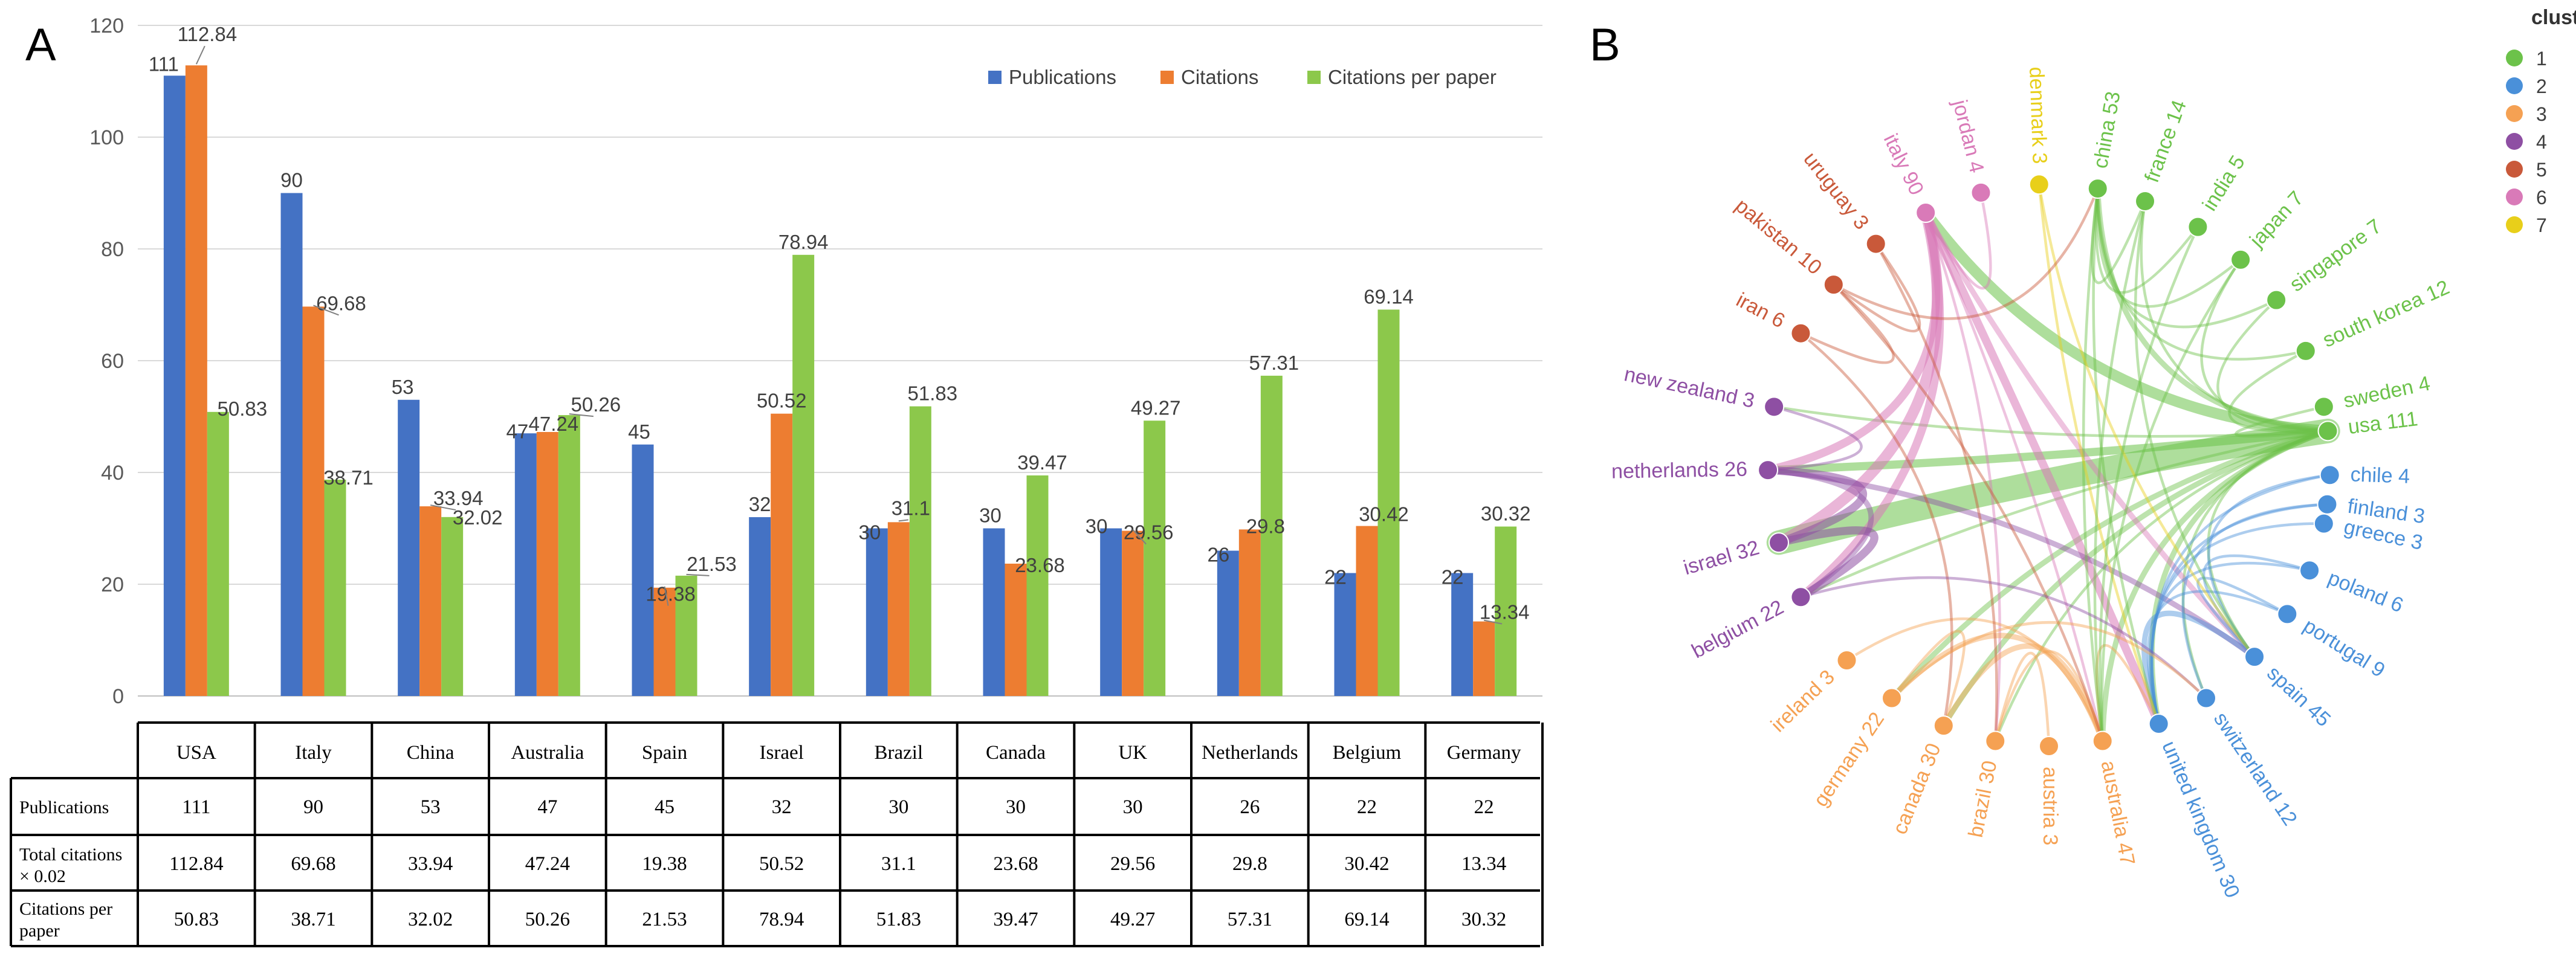 This screenshot has height=960, width=2576. I want to click on bar-uk-citations-per-paper, so click(1155, 558).